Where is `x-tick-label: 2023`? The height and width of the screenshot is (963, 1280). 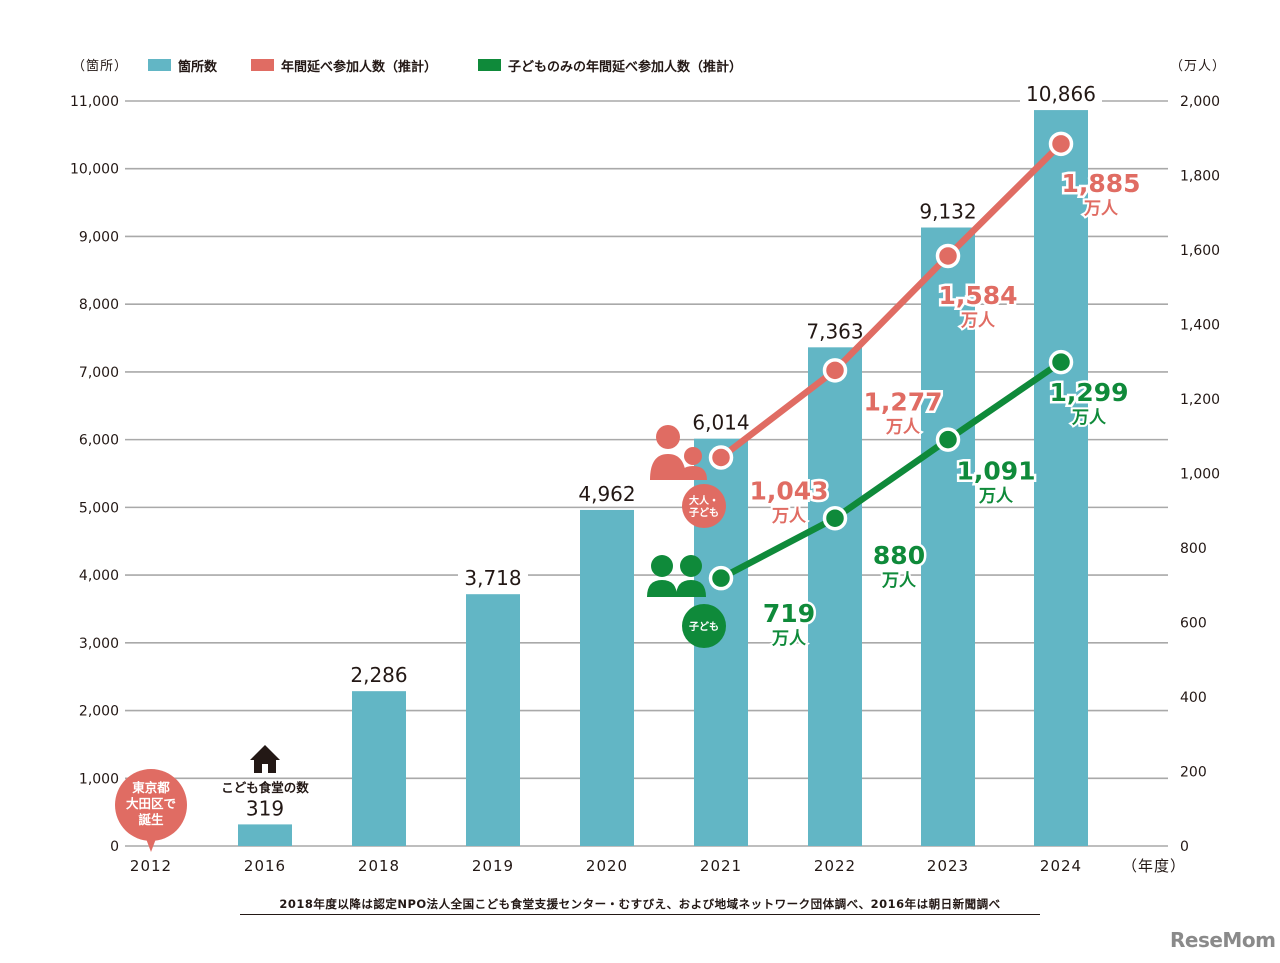 x-tick-label: 2023 is located at coordinates (948, 866).